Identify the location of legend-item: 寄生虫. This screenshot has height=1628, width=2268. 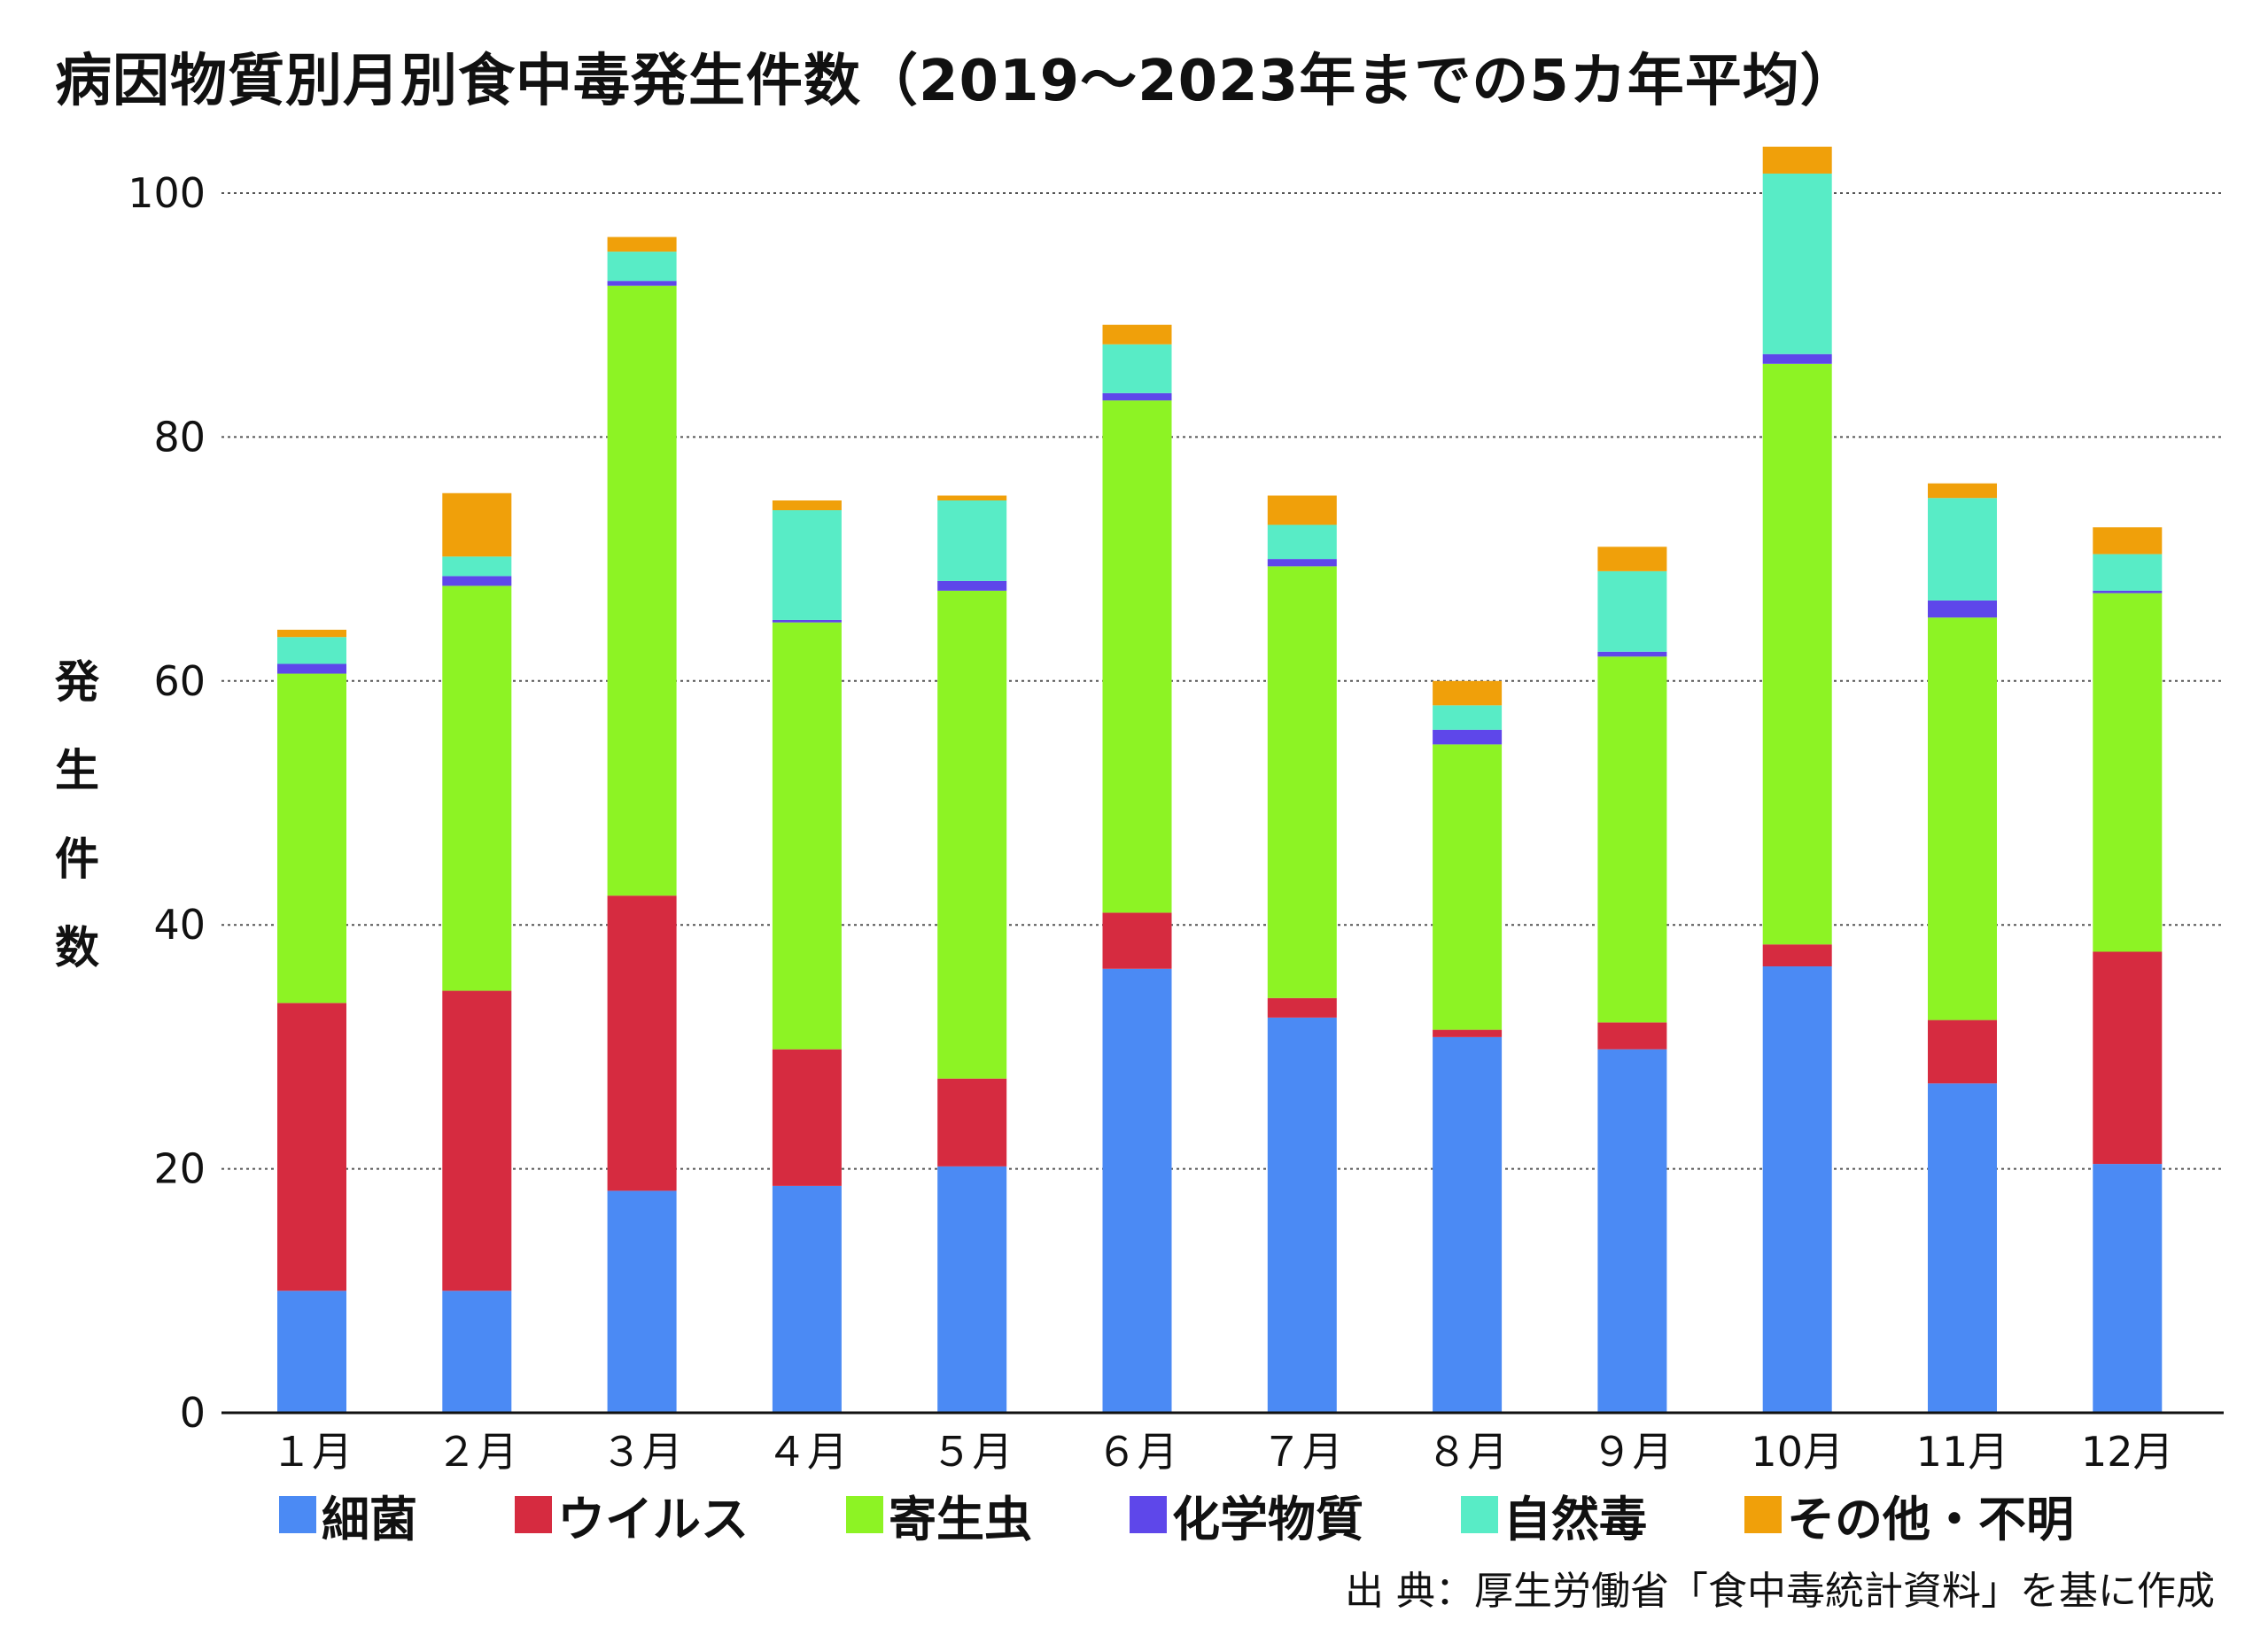
(939, 1515).